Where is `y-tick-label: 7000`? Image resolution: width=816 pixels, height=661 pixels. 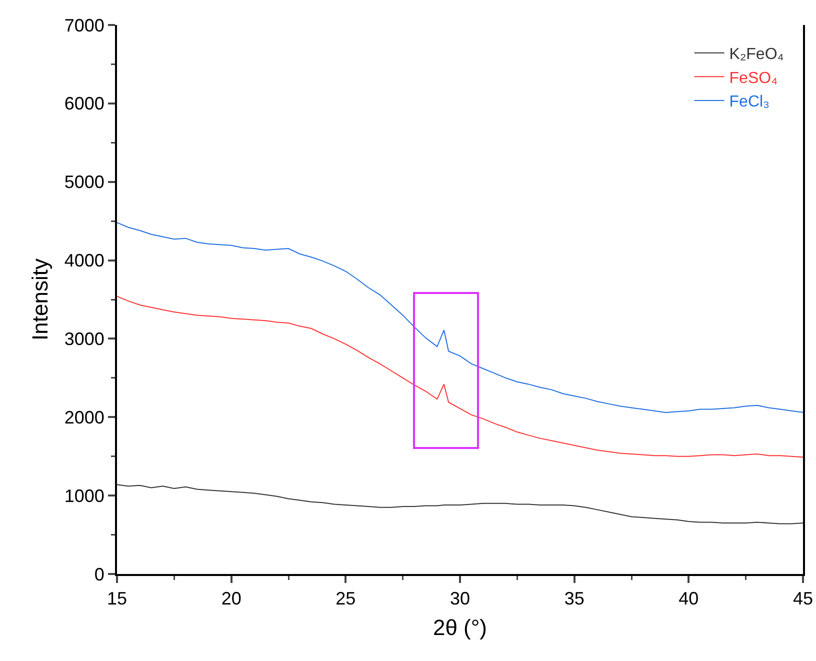 y-tick-label: 7000 is located at coordinates (84, 25).